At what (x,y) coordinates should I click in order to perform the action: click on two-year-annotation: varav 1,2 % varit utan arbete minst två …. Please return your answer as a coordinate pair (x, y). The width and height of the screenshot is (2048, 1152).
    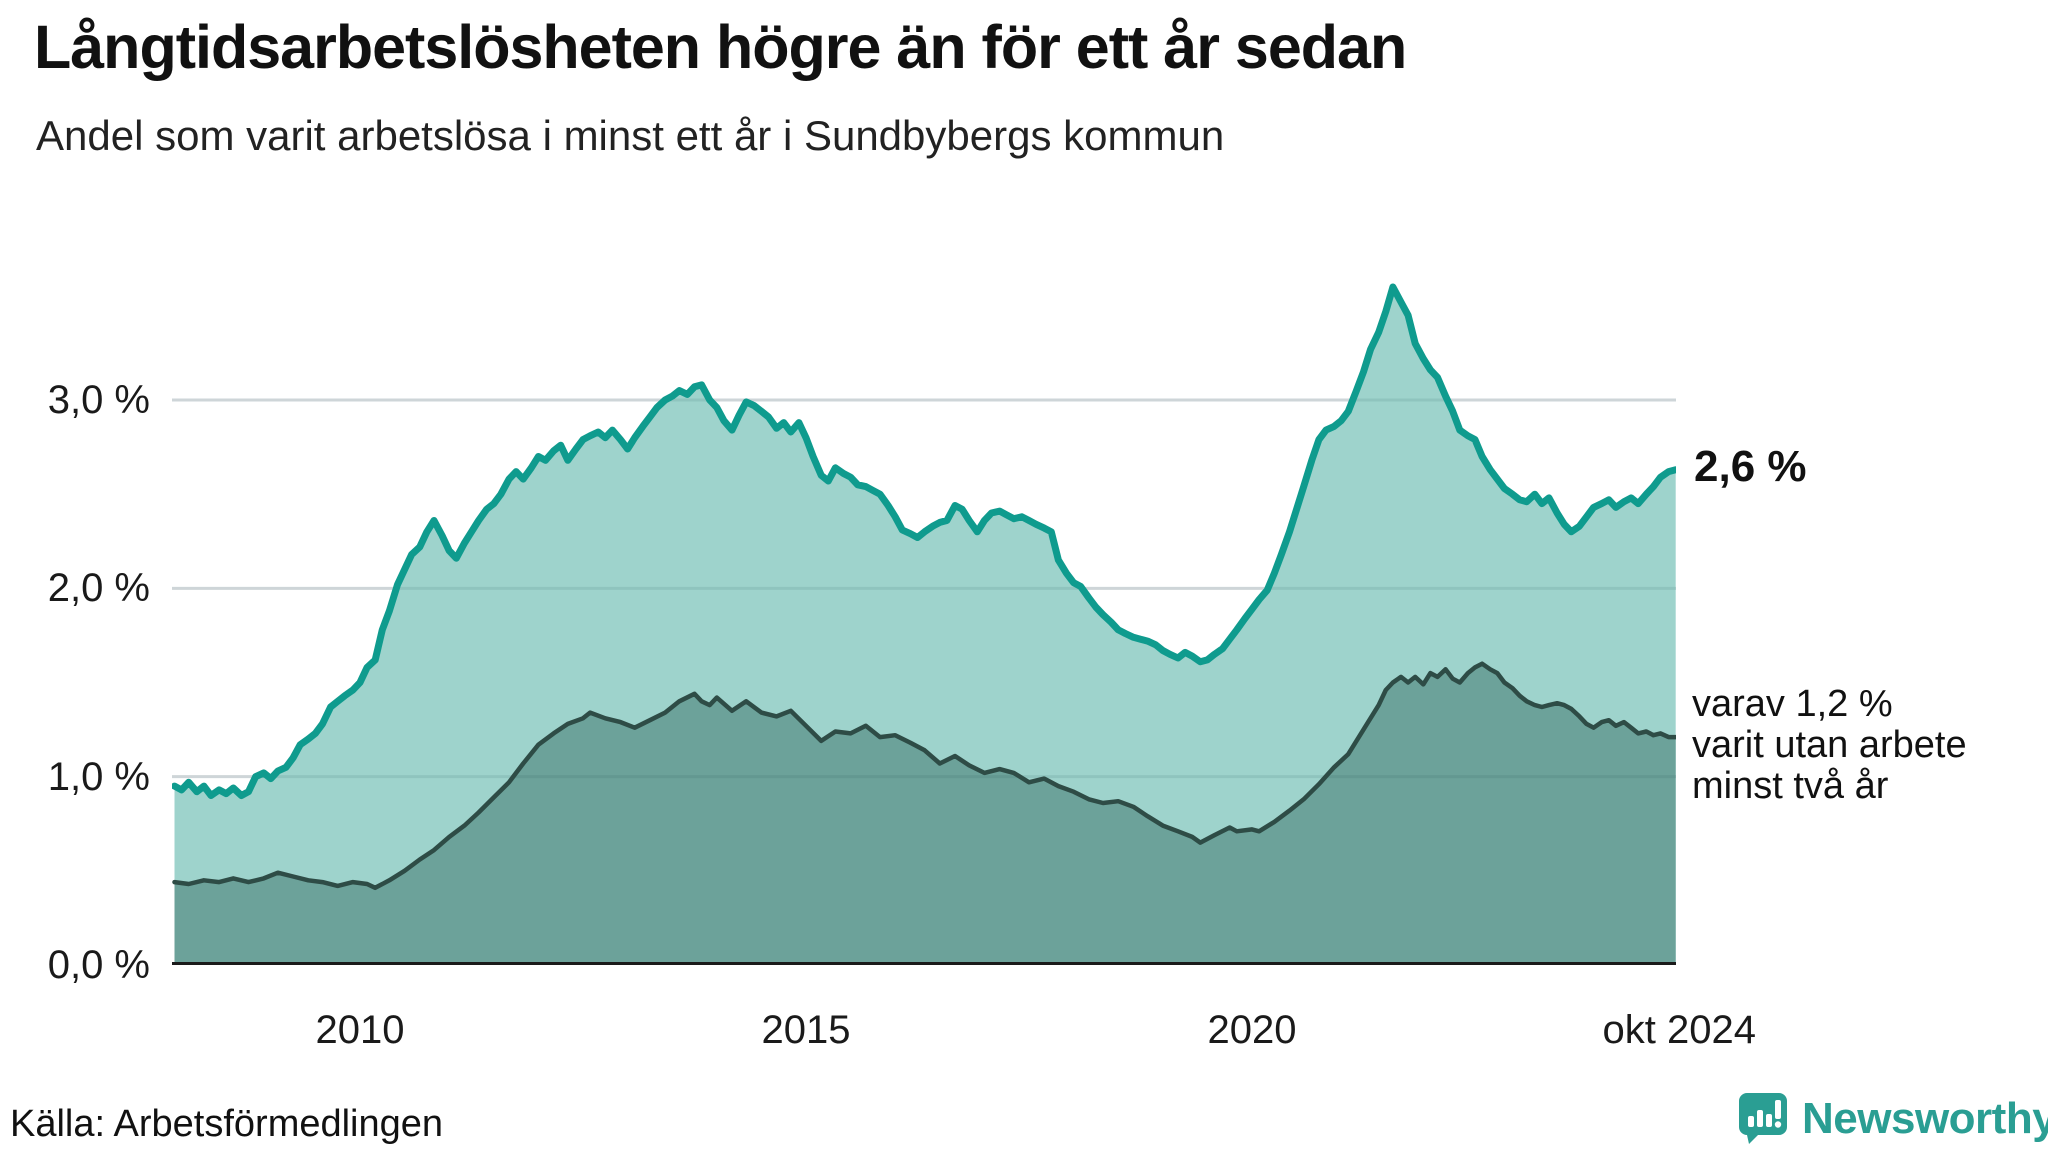
    Looking at the image, I should click on (1829, 745).